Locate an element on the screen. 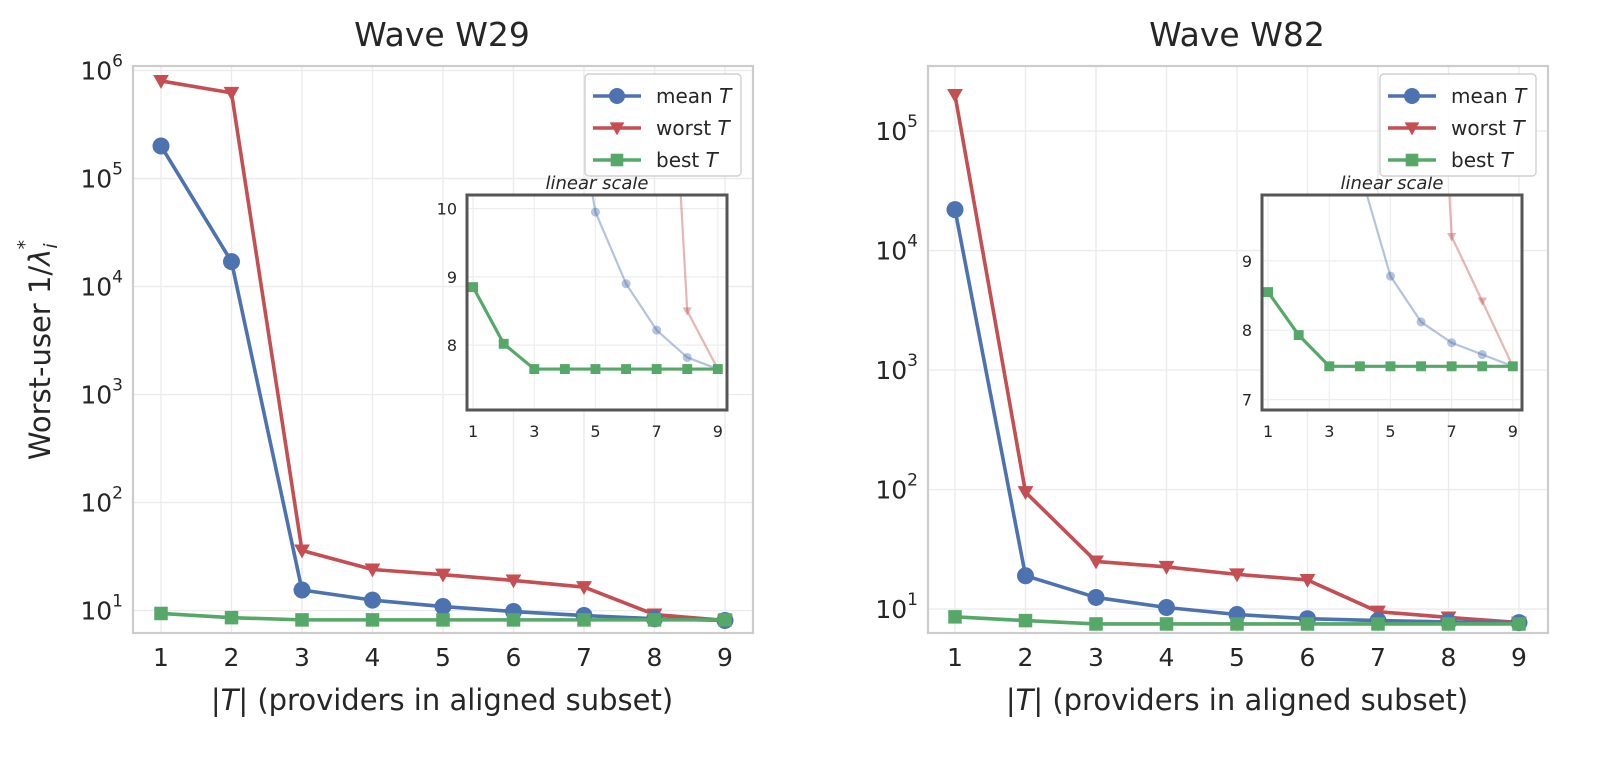 This screenshot has width=1624, height=767. legend-label-text: worst is located at coordinates (1481, 128).